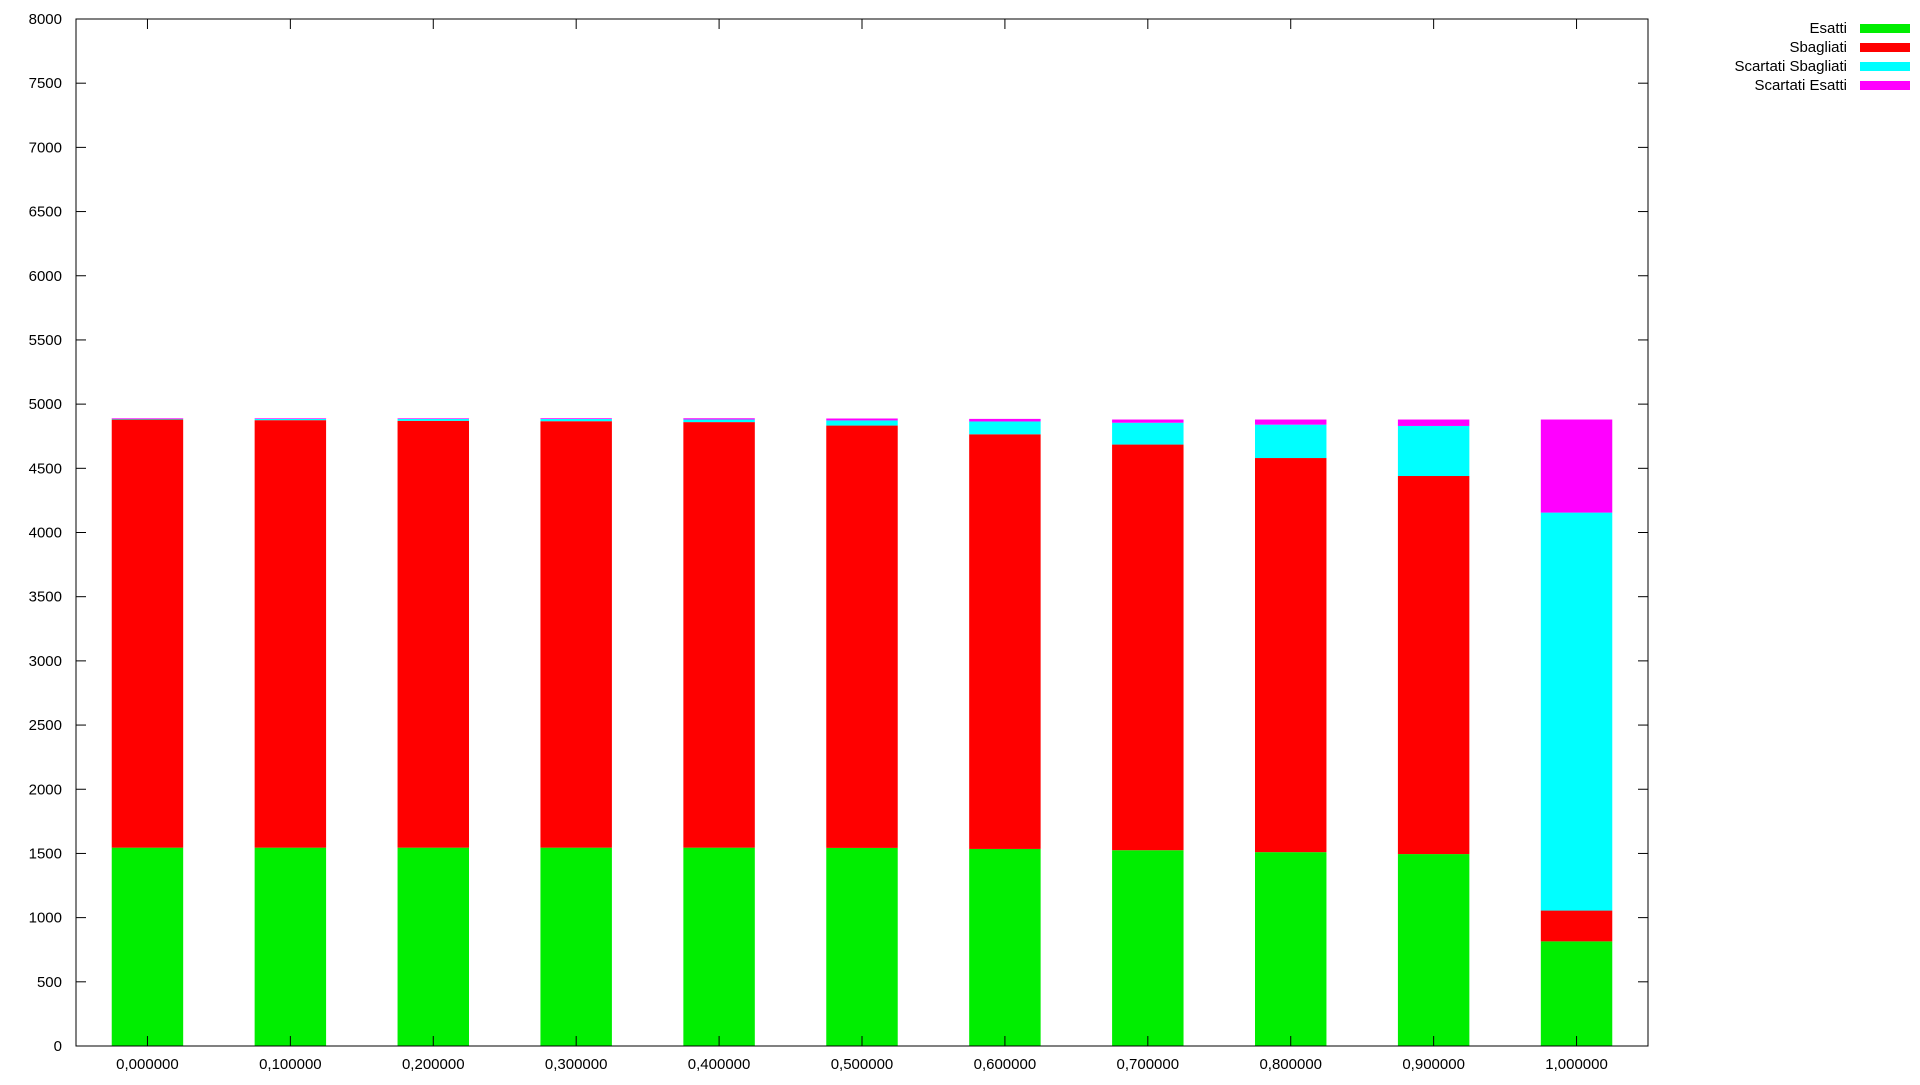 The width and height of the screenshot is (1920, 1085). I want to click on y-tick-label-13: 6500, so click(45, 212).